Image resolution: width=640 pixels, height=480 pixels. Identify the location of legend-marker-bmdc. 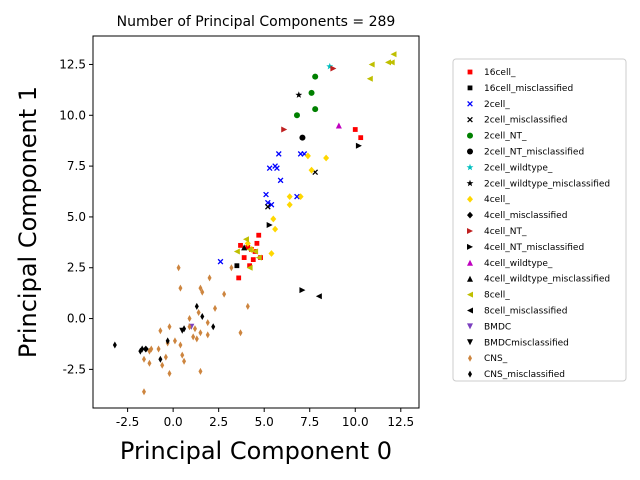
(470, 326).